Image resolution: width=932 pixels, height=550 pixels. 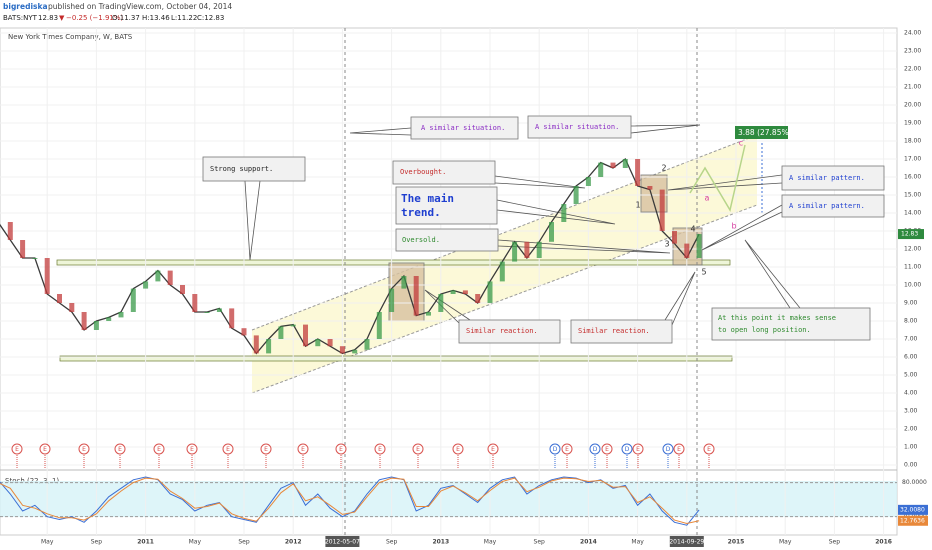 I want to click on quote-field: H:13.46, so click(x=156, y=18).